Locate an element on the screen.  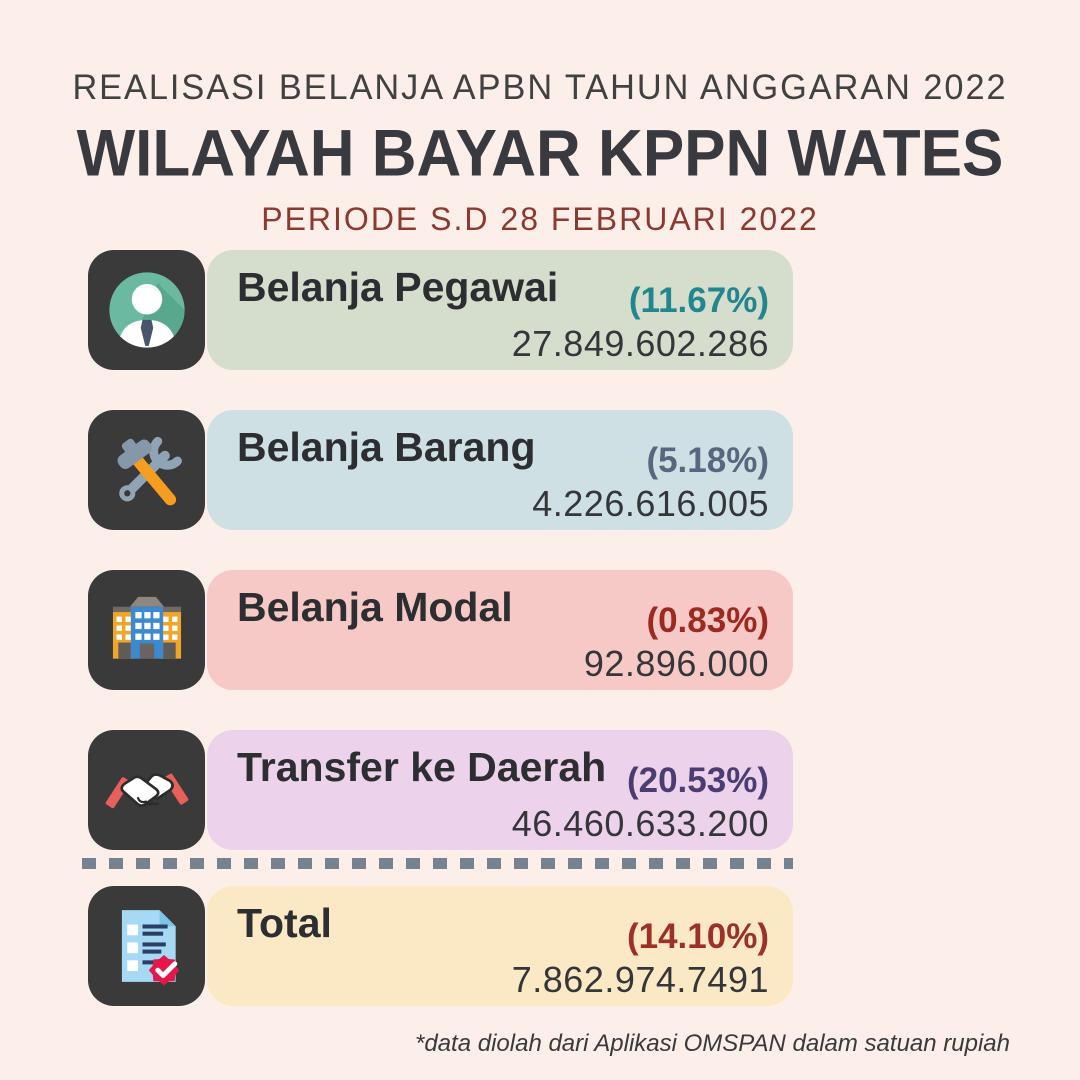
building-icon is located at coordinates (147, 630).